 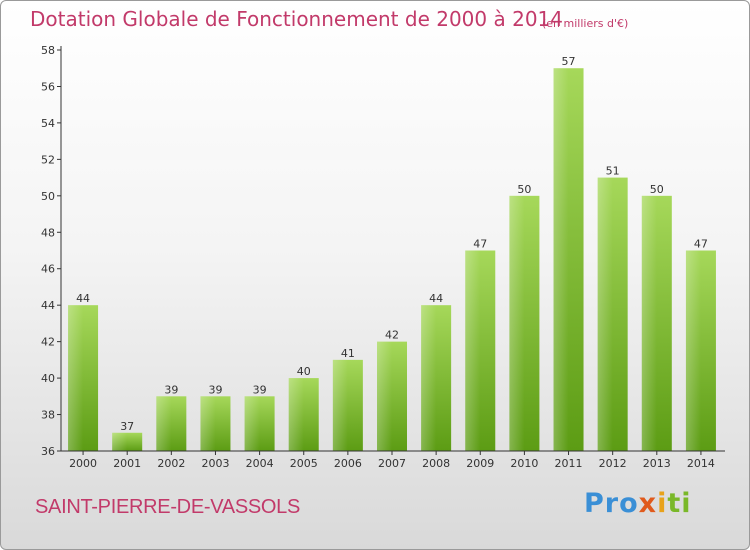 I want to click on x-tick-label: 2001, so click(x=127, y=463).